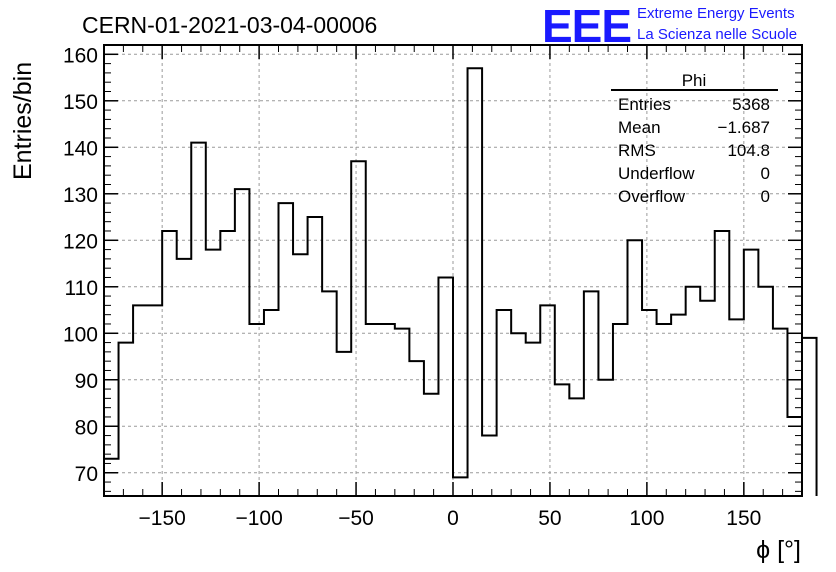 The image size is (836, 572). I want to click on stats-value: 5368, so click(751, 104).